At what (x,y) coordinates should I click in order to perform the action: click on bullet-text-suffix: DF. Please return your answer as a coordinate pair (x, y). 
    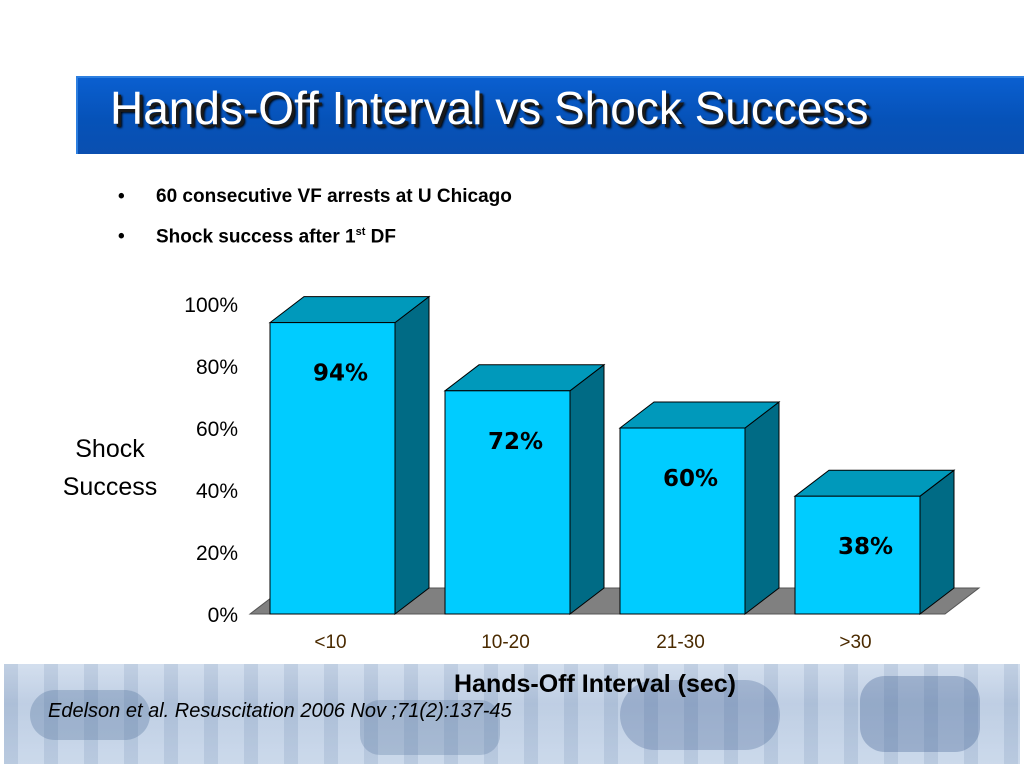
    Looking at the image, I should click on (381, 237).